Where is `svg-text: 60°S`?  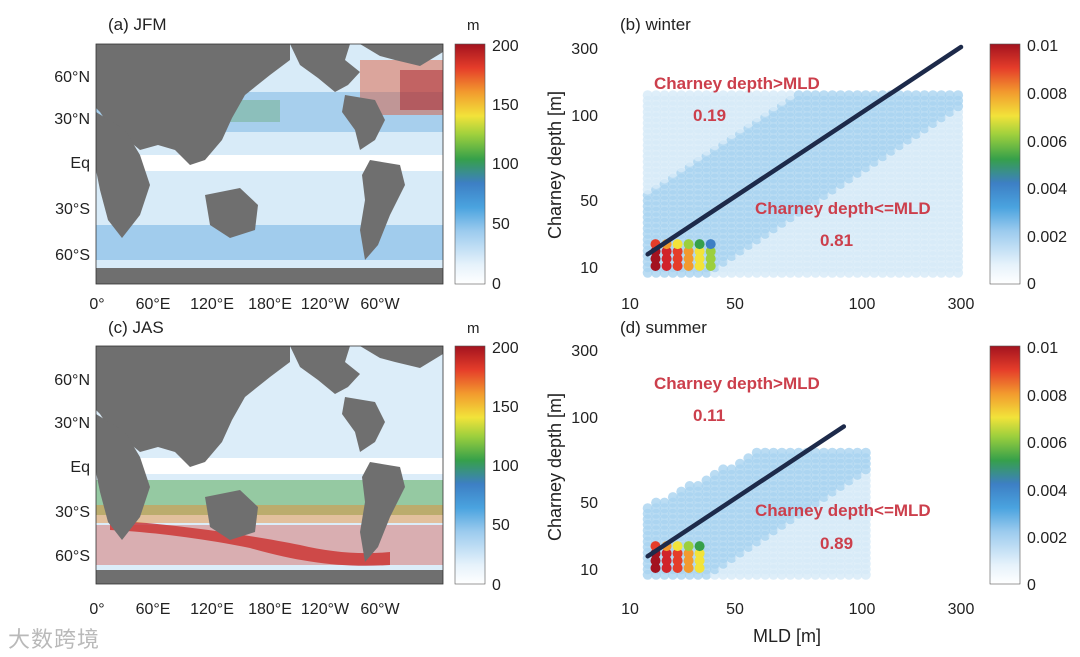 svg-text: 60°S is located at coordinates (72, 556).